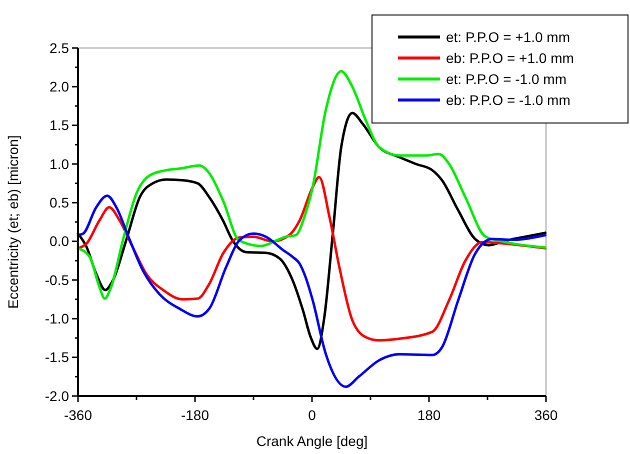 This screenshot has height=454, width=630. What do you see at coordinates (57, 280) in the screenshot?
I see `y-tick-label: -0.5` at bounding box center [57, 280].